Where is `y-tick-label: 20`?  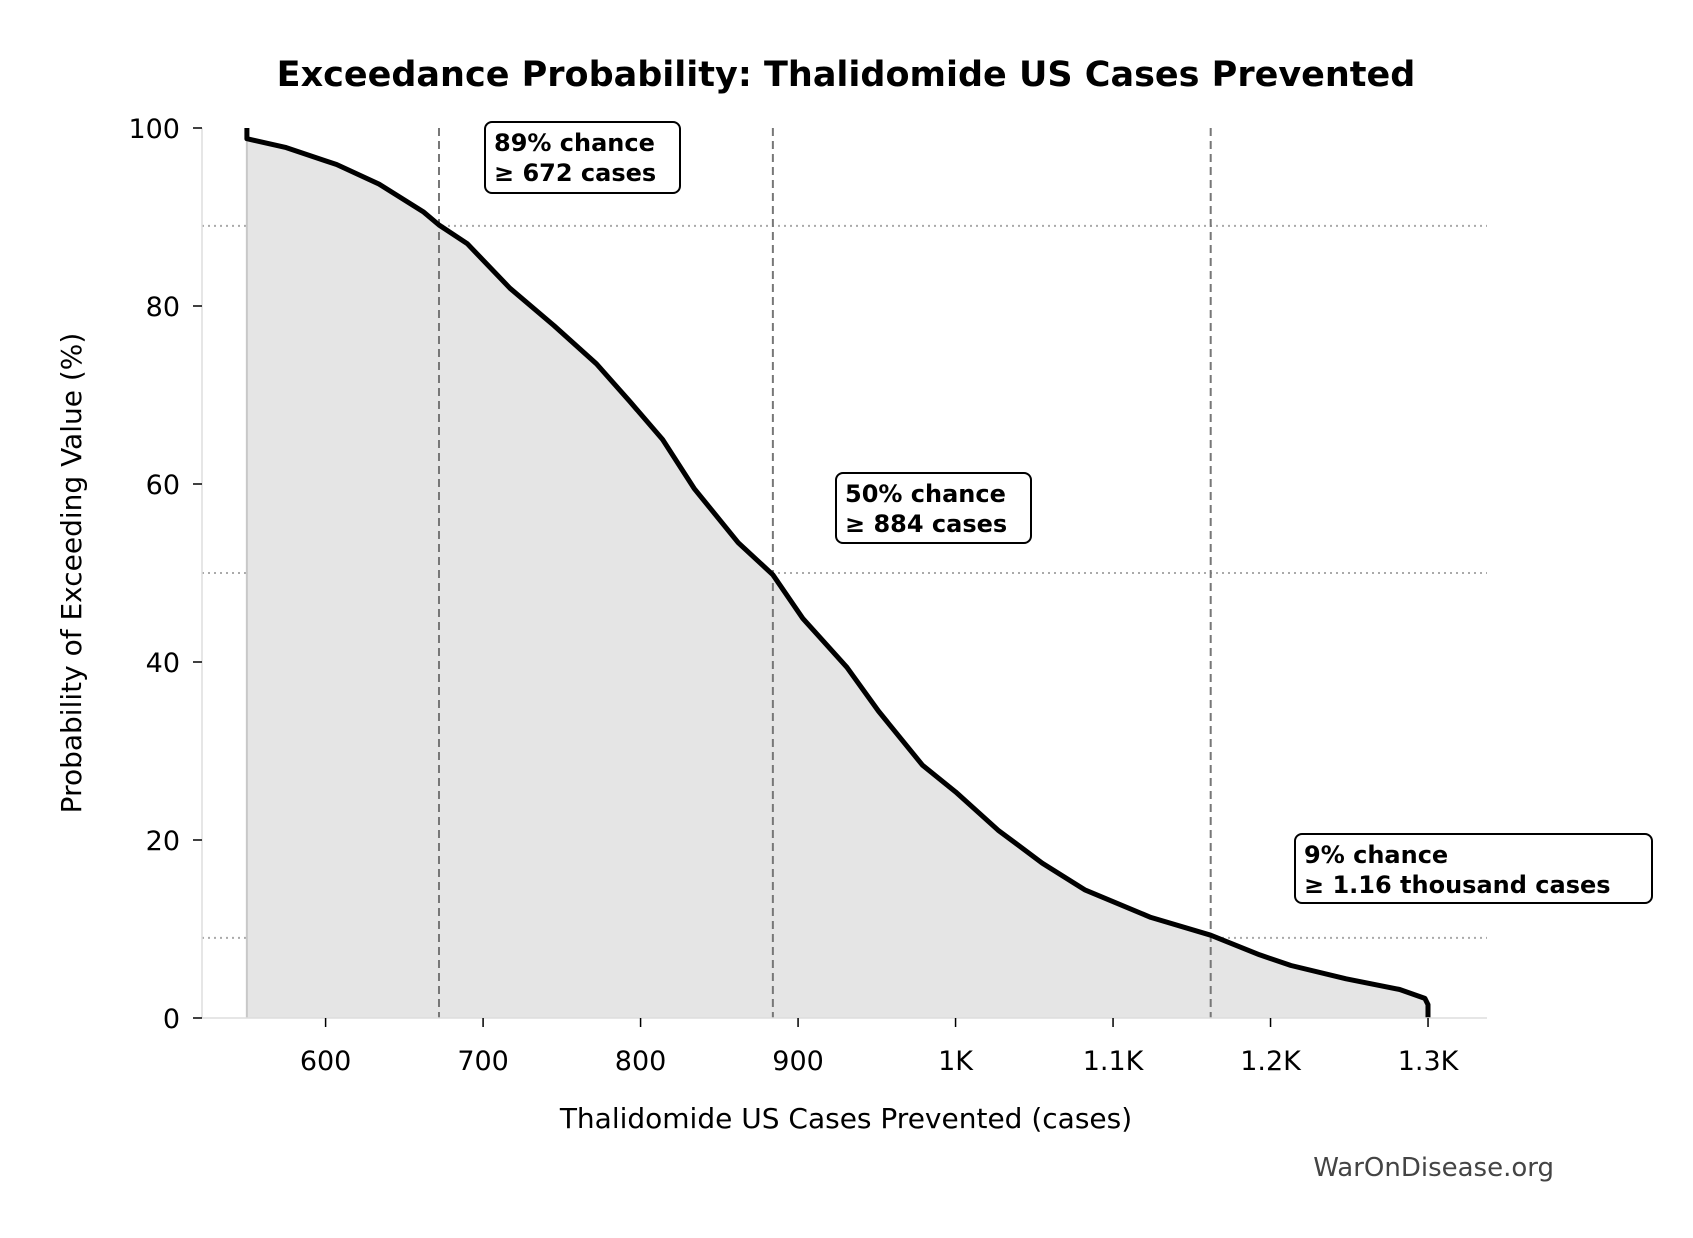 y-tick-label: 20 is located at coordinates (163, 841).